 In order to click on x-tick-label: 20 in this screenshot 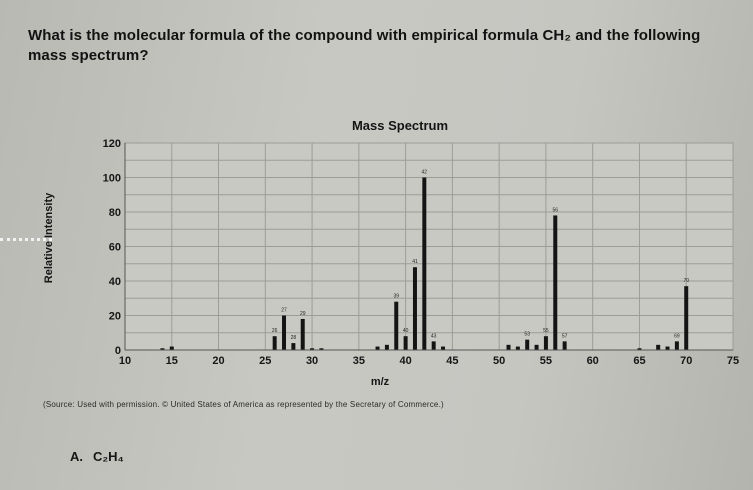, I will do `click(218, 361)`.